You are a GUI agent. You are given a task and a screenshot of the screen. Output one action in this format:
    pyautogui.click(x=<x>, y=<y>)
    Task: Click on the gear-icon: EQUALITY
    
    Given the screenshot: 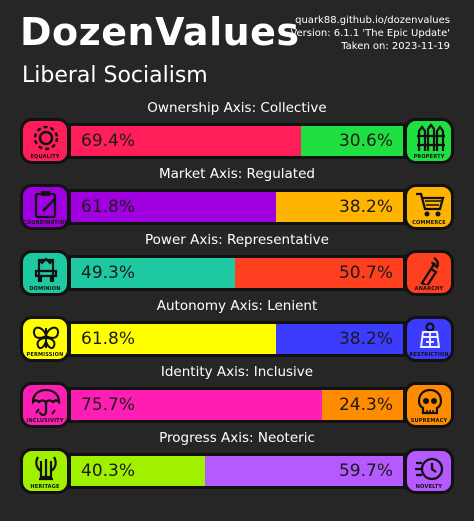 What is the action you would take?
    pyautogui.click(x=45, y=141)
    